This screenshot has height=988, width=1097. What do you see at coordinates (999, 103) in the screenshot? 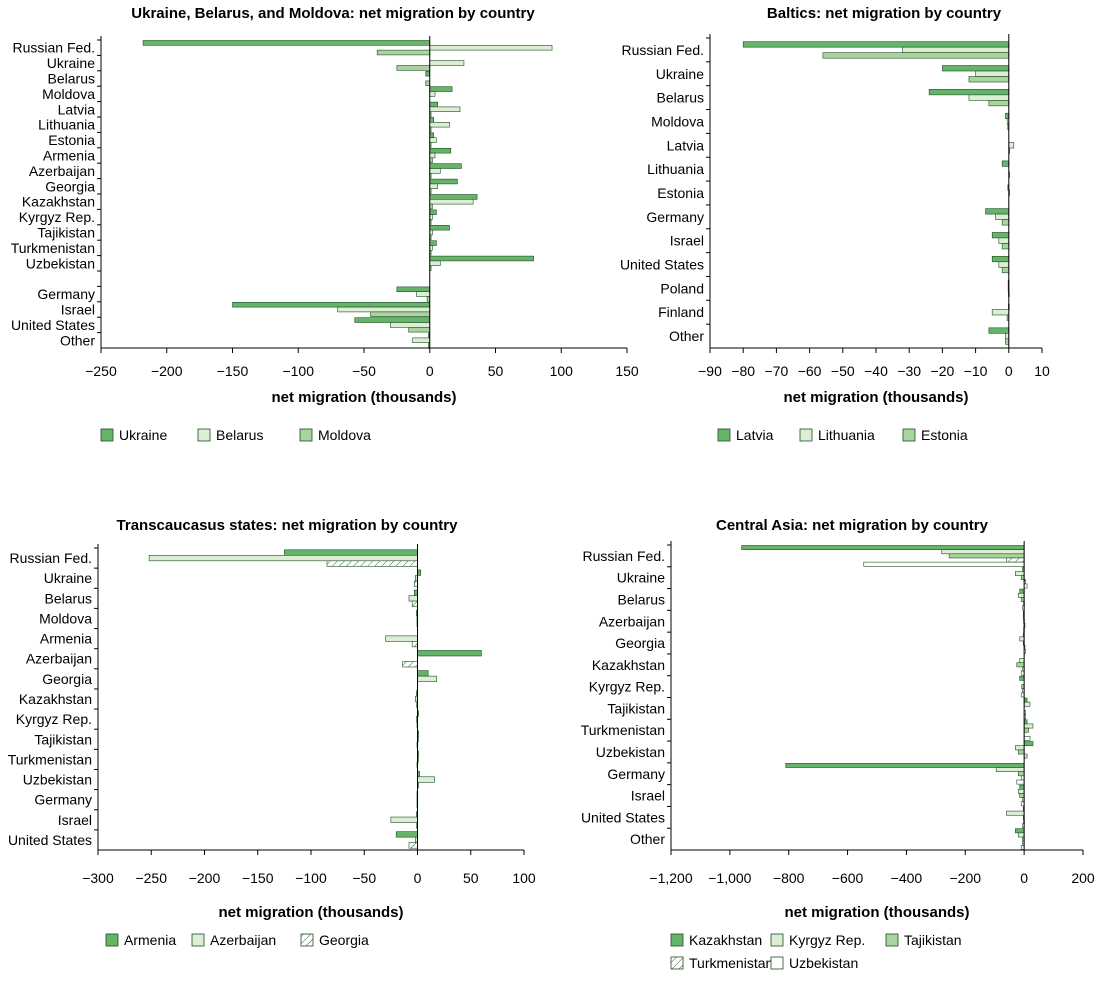
I see `bar-estonia-belarus` at bounding box center [999, 103].